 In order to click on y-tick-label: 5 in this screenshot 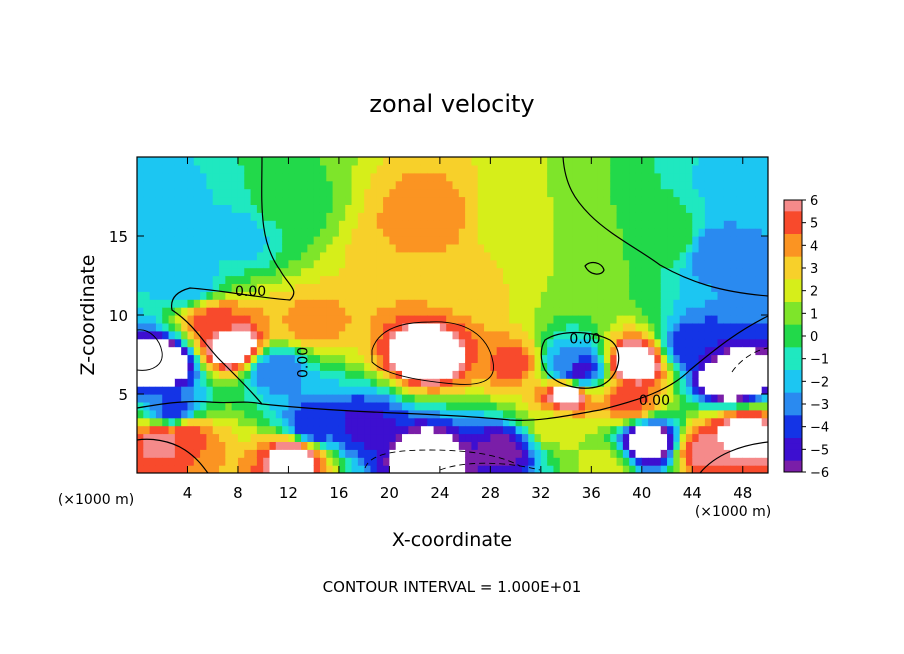, I will do `click(123, 395)`.